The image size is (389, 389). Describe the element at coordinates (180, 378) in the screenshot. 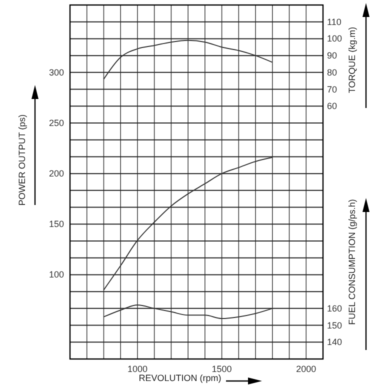

I see `x-axis-title: REVOLUTION (rpm)` at that location.